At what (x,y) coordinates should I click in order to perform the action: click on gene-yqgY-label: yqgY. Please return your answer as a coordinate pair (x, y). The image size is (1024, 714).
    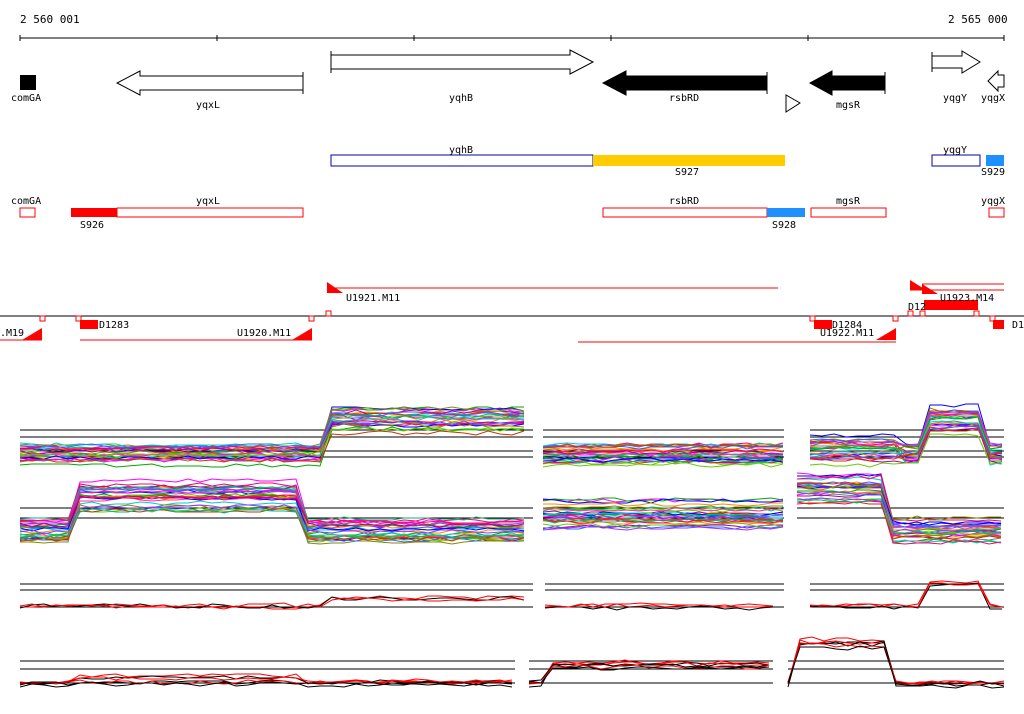
    Looking at the image, I should click on (955, 98).